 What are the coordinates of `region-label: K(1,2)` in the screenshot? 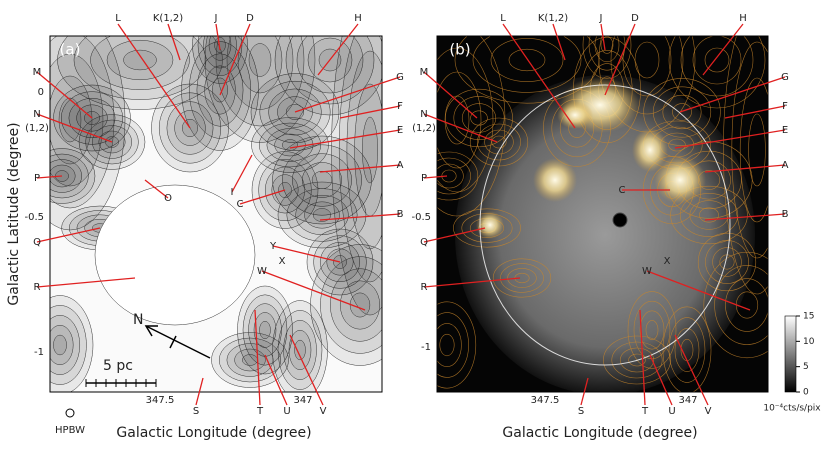 It's located at (168, 18).